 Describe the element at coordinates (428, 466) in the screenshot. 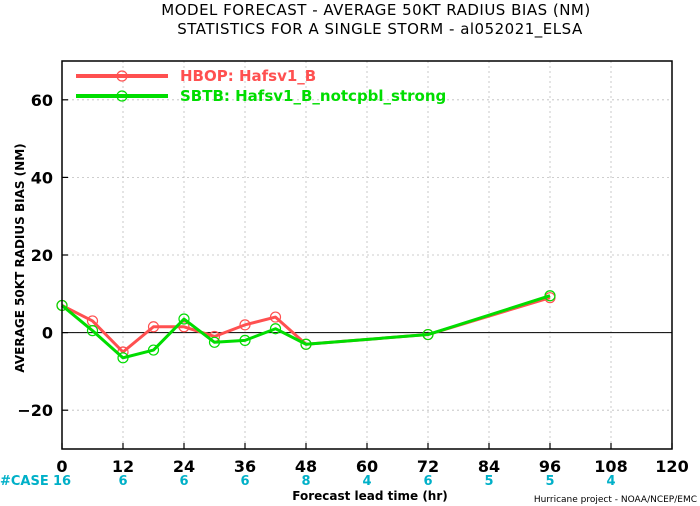

I see `x-tick-label: 72` at that location.